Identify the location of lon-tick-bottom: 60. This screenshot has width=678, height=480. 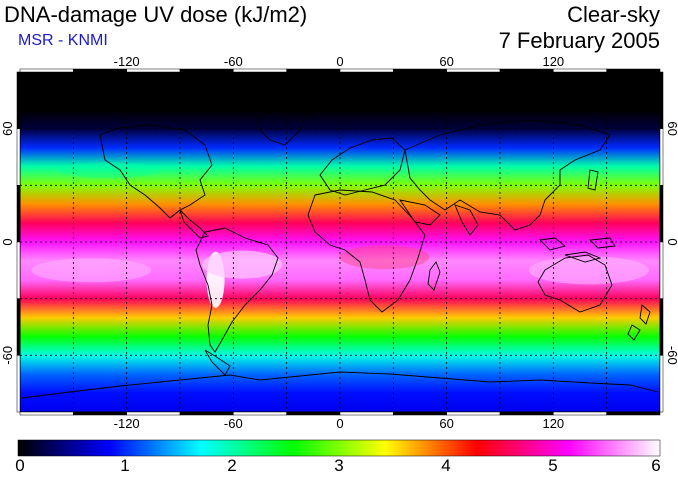
(446, 423).